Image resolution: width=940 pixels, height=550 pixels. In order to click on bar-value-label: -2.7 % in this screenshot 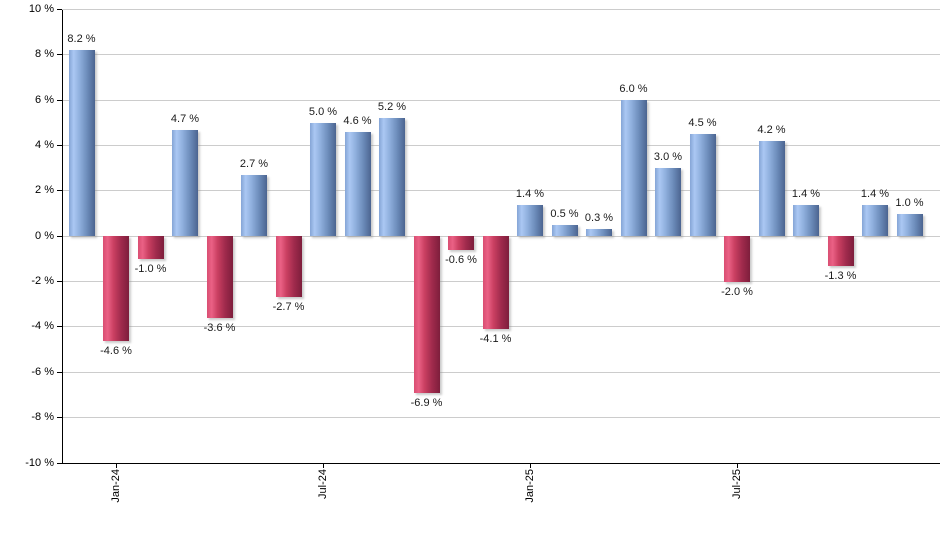, I will do `click(288, 307)`.